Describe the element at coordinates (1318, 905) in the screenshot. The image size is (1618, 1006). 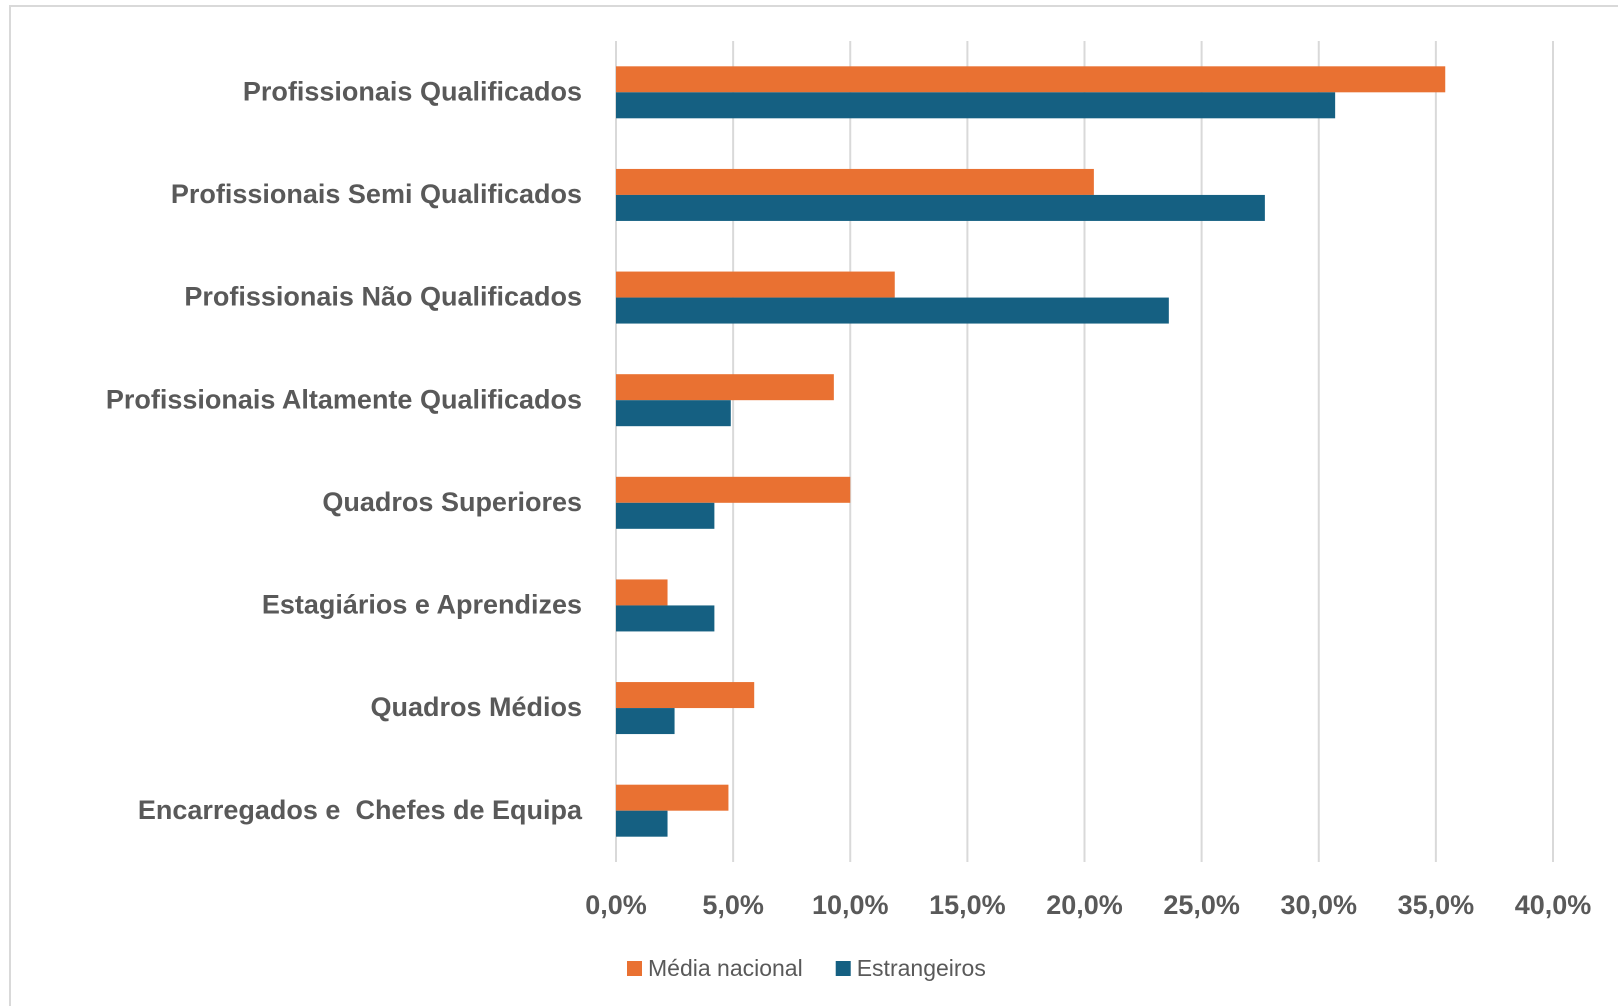
I see `x-tick-label: 30,0%` at that location.